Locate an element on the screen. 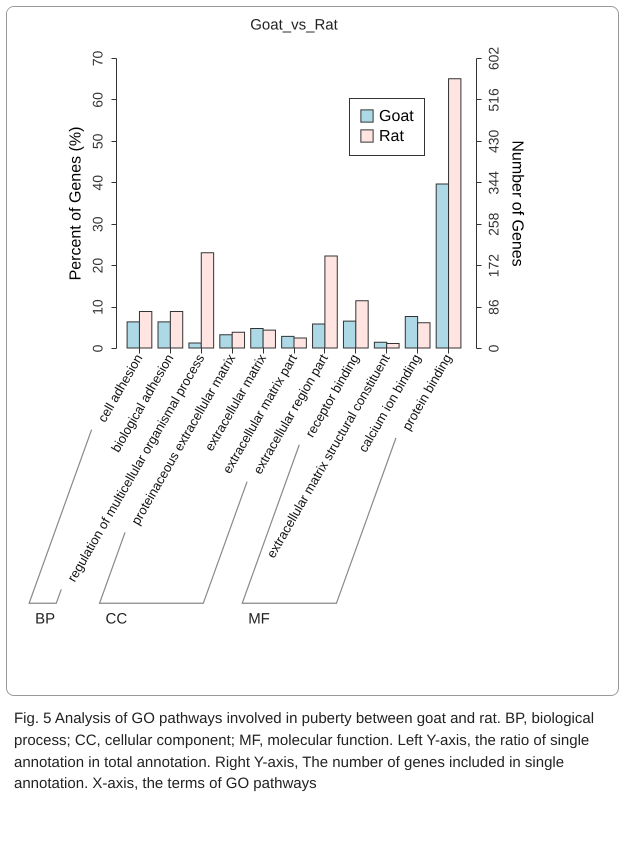 Image resolution: width=627 pixels, height=850 pixels. y2-tick-label: 172 is located at coordinates (494, 266).